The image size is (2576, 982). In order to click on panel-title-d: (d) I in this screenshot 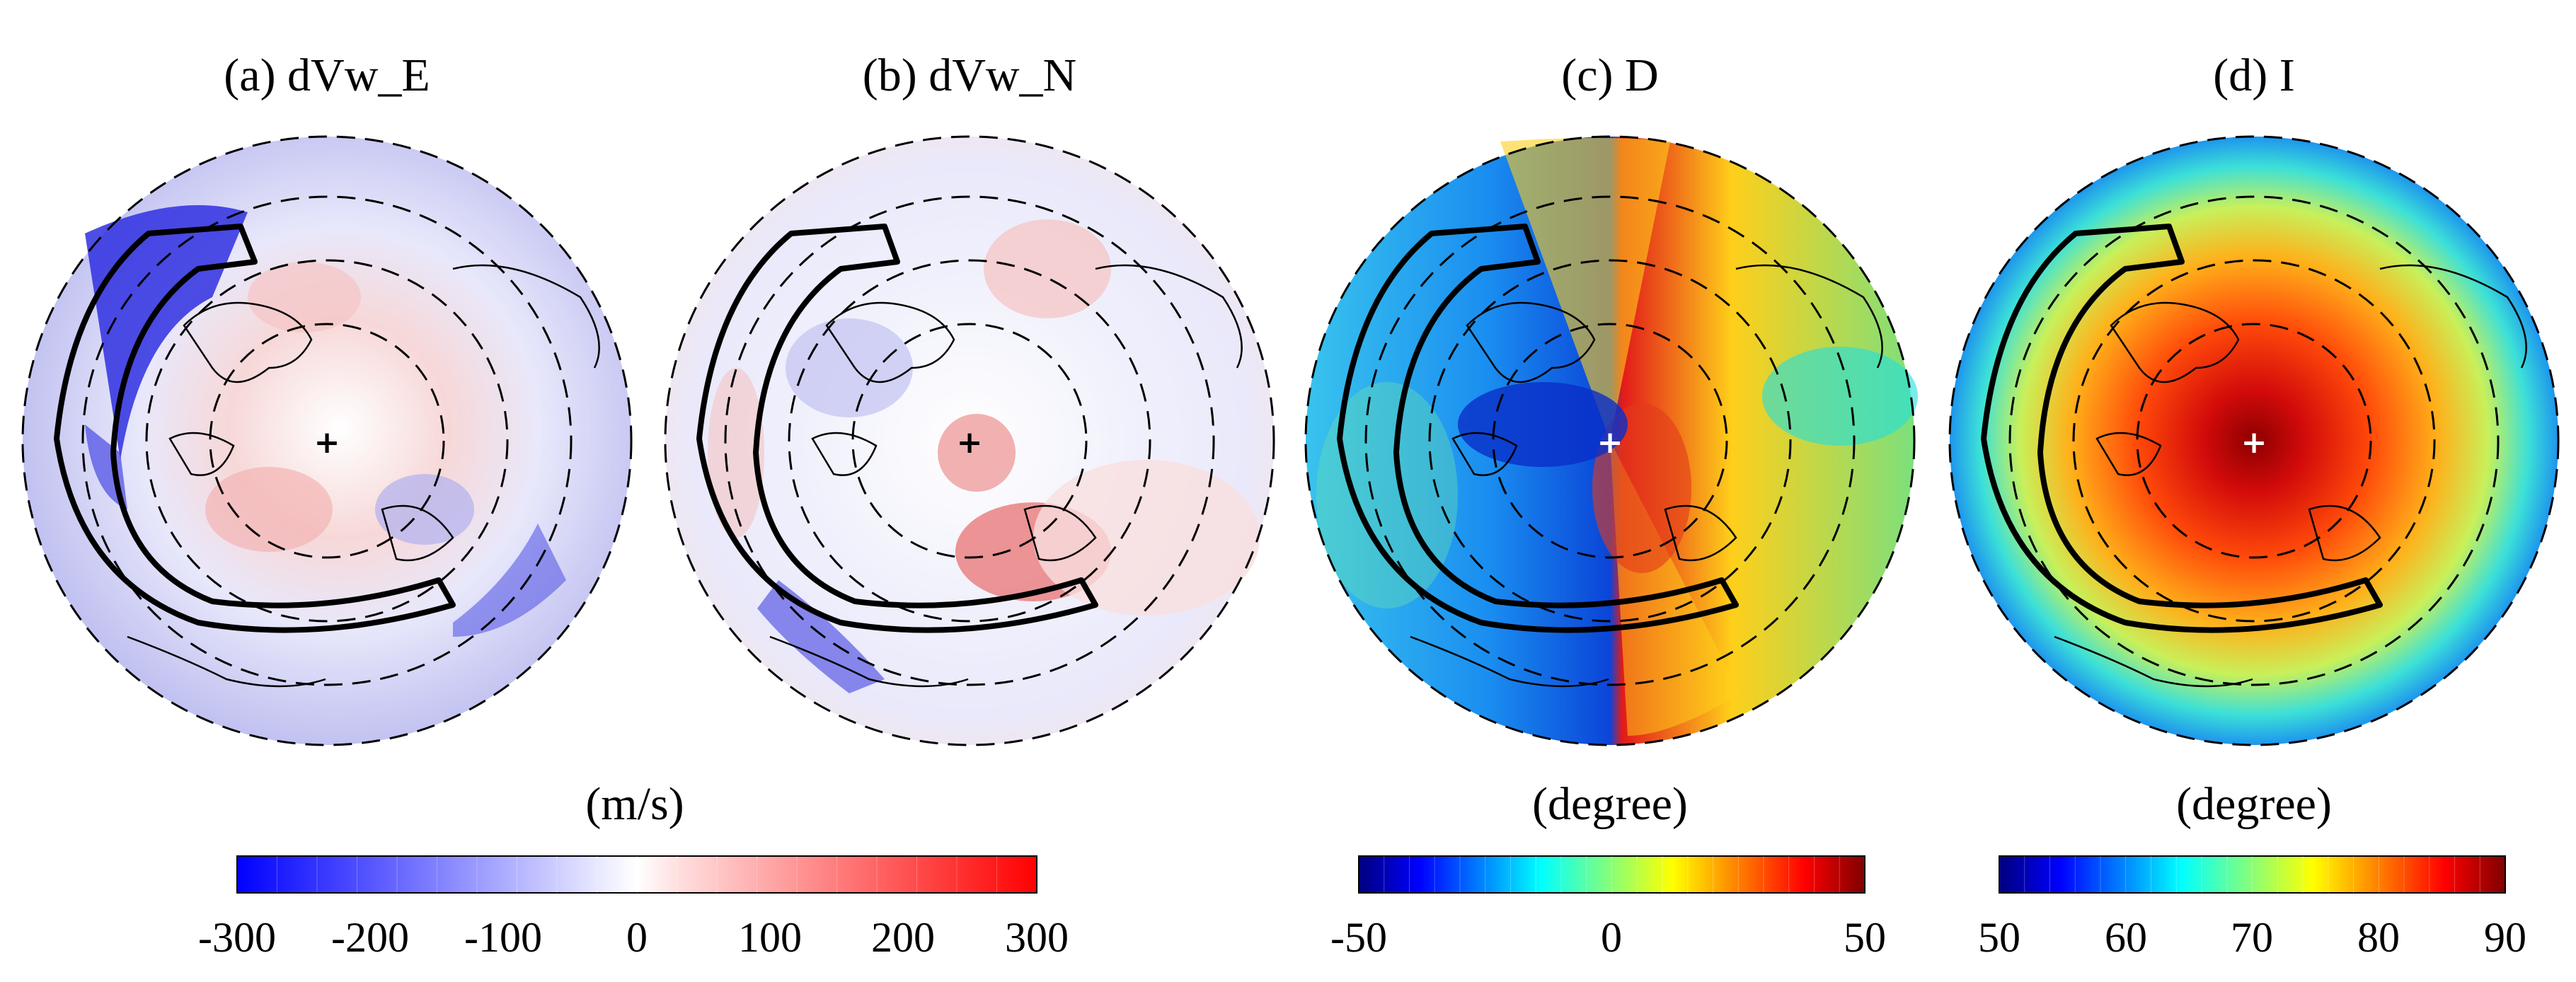, I will do `click(2253, 75)`.